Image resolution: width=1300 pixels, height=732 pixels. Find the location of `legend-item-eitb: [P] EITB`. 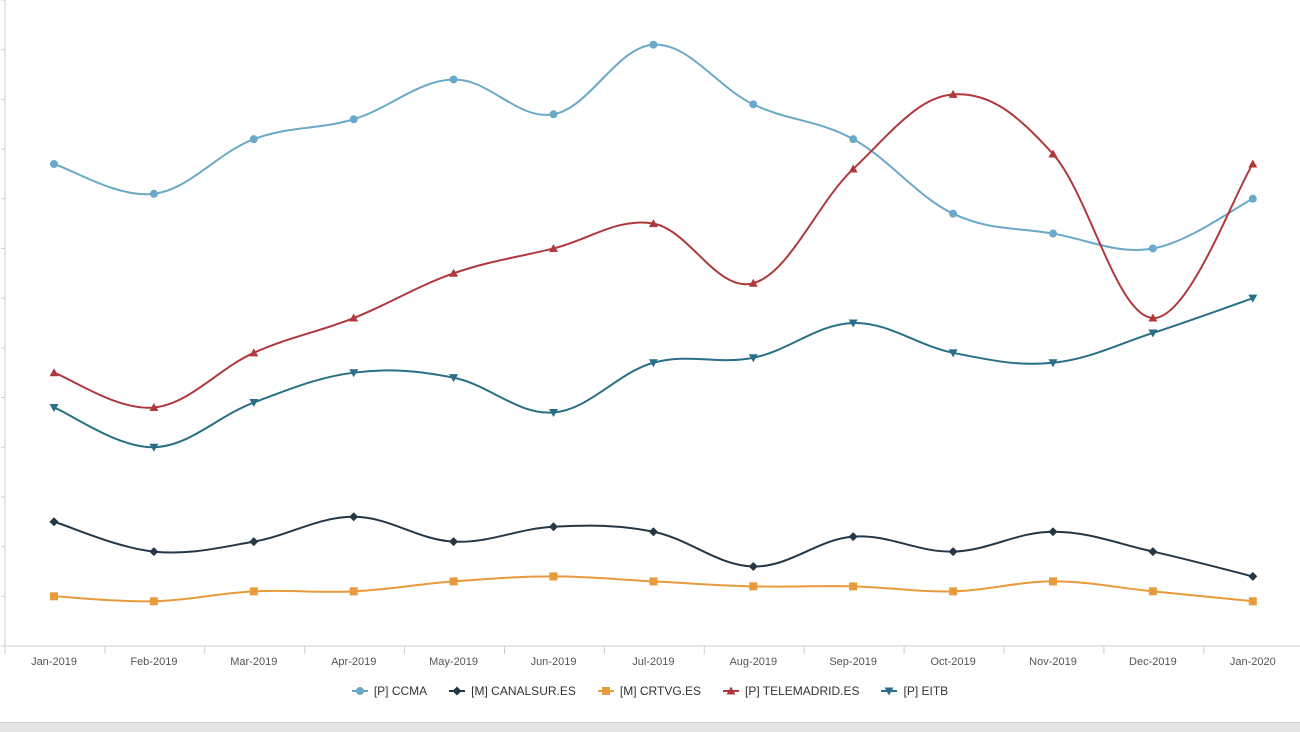

legend-item-eitb: [P] EITB is located at coordinates (914, 691).